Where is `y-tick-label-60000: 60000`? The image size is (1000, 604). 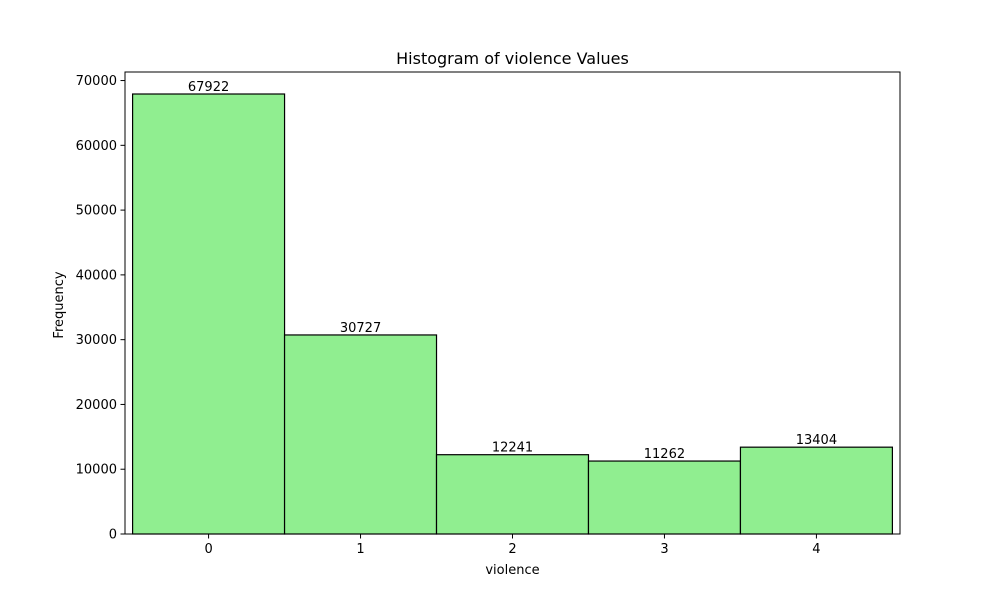 y-tick-label-60000: 60000 is located at coordinates (96, 146).